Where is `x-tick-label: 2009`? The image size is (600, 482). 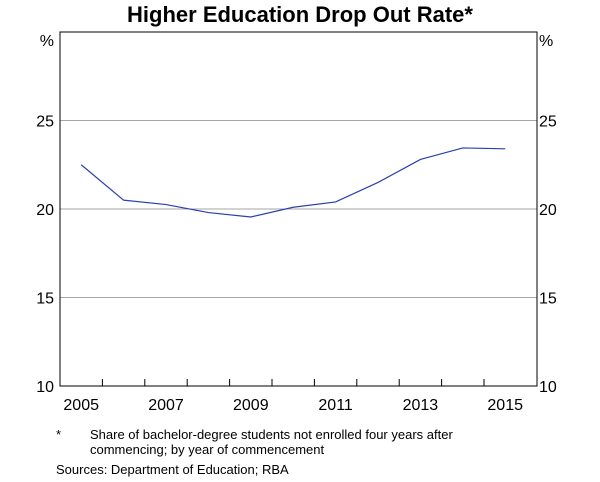 x-tick-label: 2009 is located at coordinates (251, 405).